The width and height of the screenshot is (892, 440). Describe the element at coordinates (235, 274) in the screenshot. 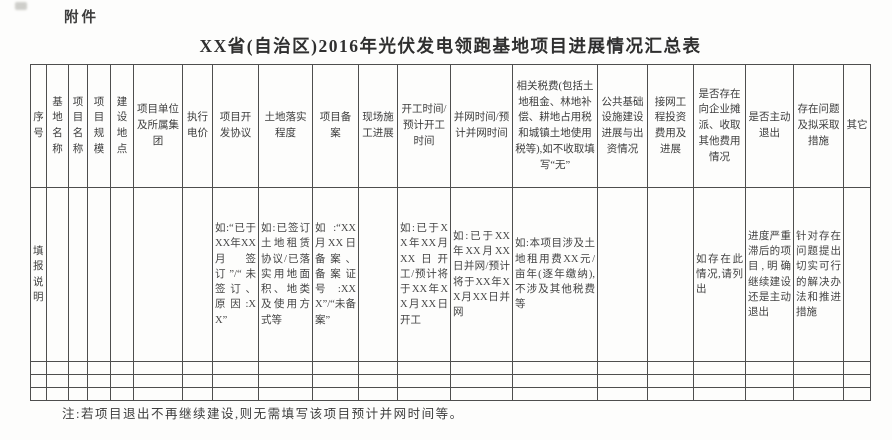

I see `instruction-cell: 如:“已于XX年XX月签订”/“未签订、原因:XX”` at that location.